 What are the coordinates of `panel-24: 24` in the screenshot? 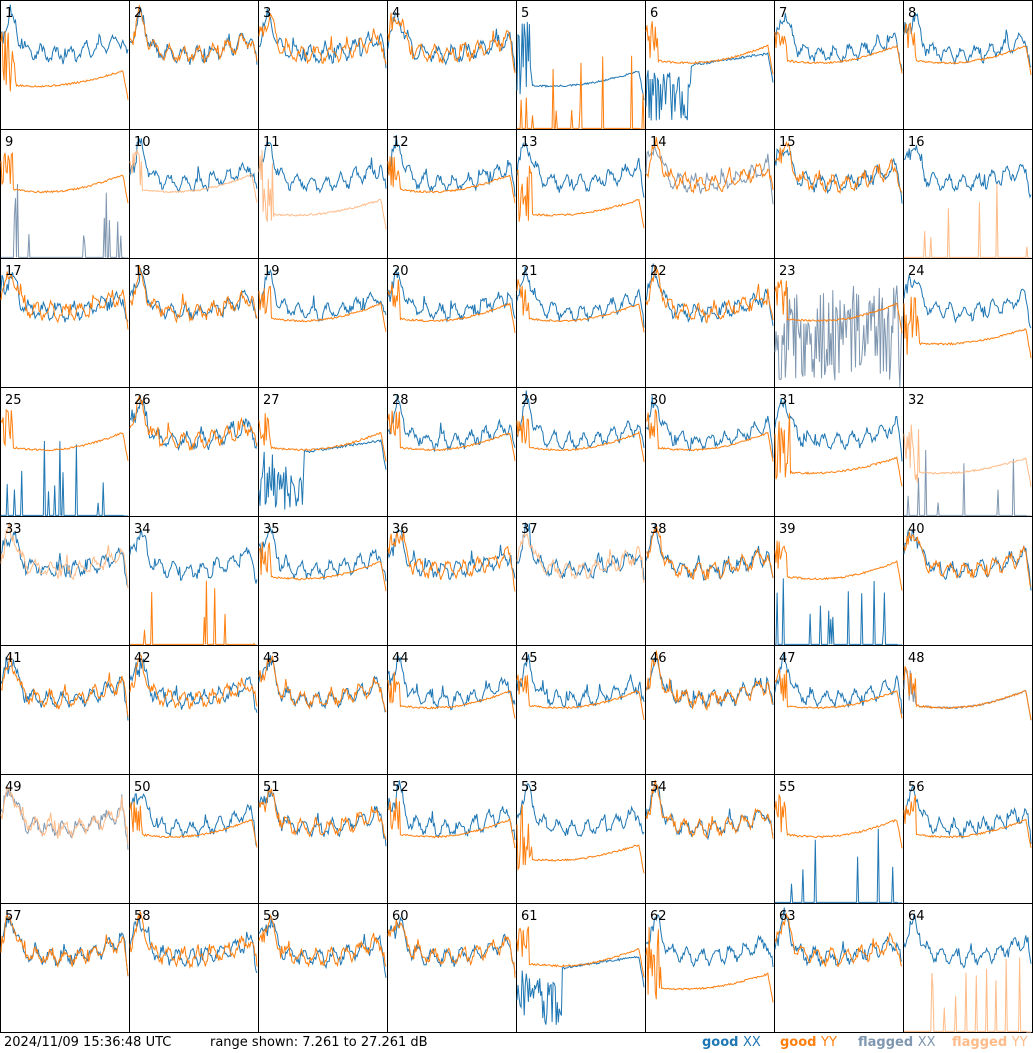 It's located at (968, 323).